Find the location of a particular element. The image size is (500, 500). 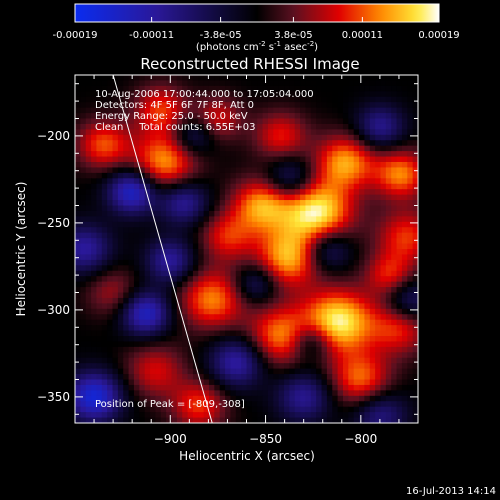

units-exp-cm: -2 is located at coordinates (262, 44).